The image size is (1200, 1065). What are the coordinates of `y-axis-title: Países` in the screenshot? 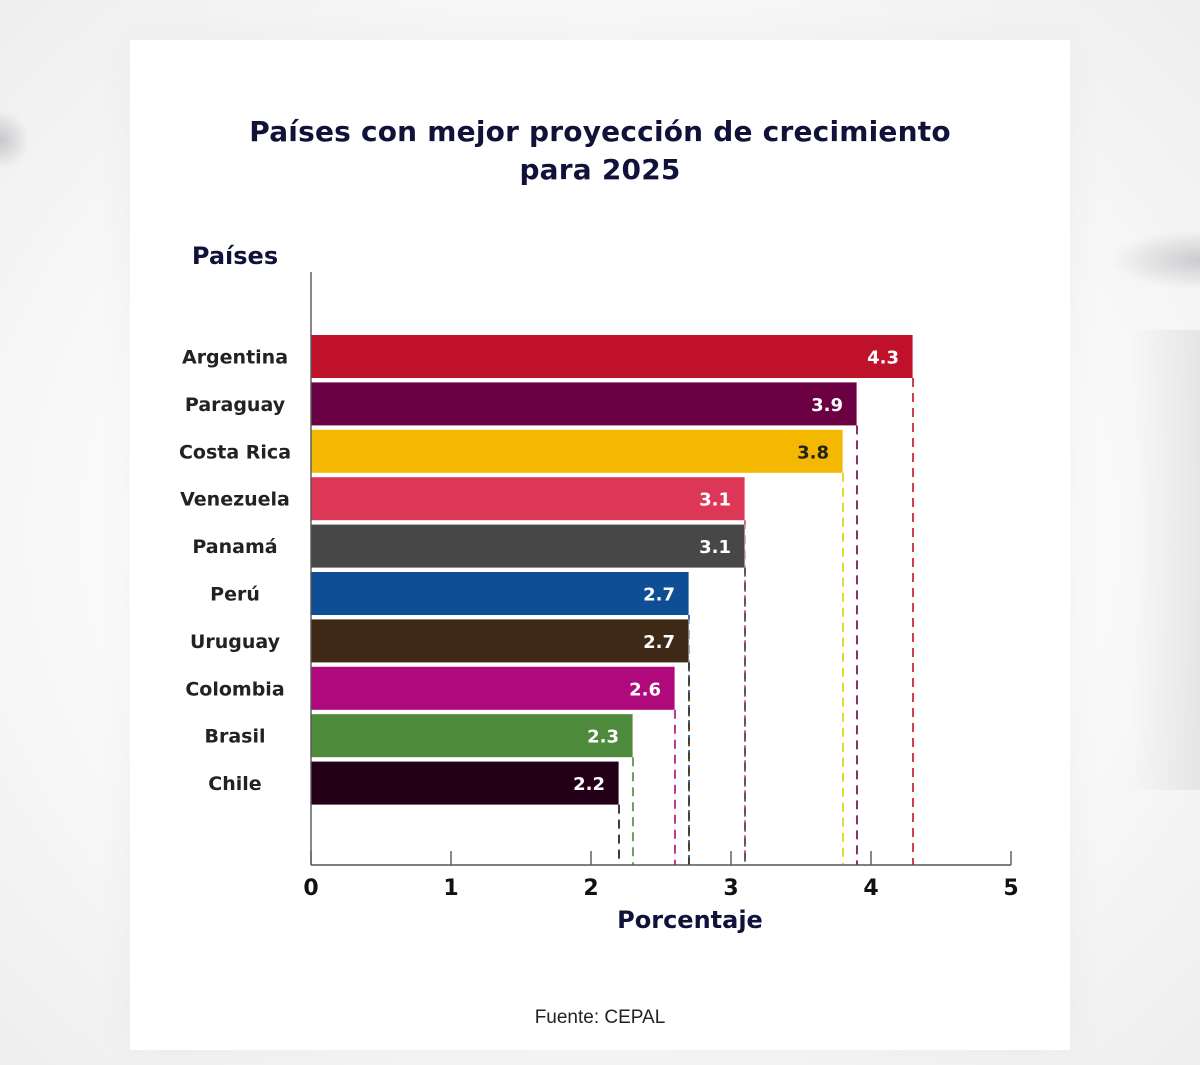 It's located at (235, 256).